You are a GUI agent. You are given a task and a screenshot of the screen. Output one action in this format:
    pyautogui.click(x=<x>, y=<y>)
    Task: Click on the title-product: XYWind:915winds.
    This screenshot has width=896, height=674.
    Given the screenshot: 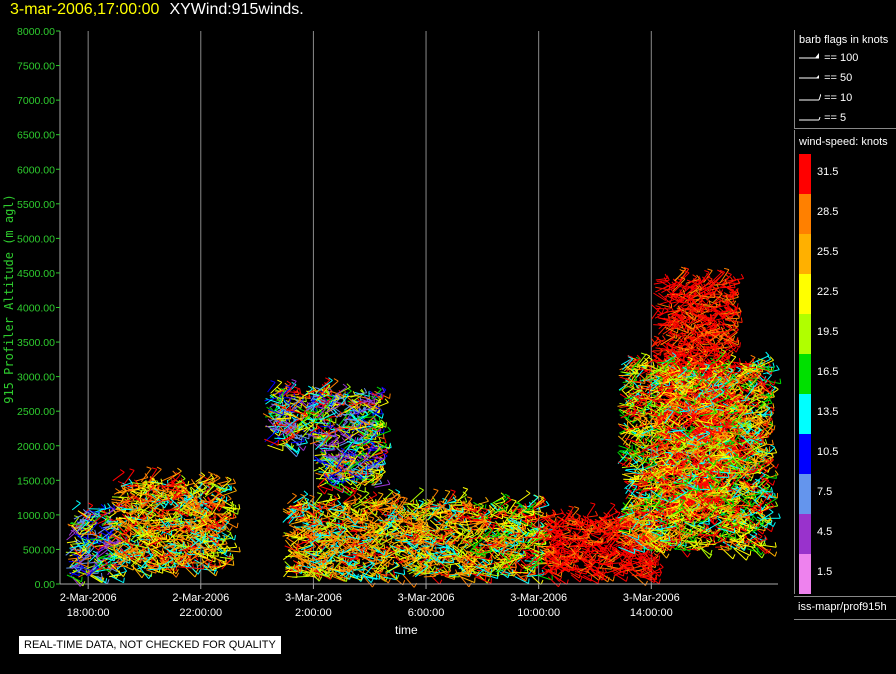 What is the action you would take?
    pyautogui.click(x=236, y=9)
    